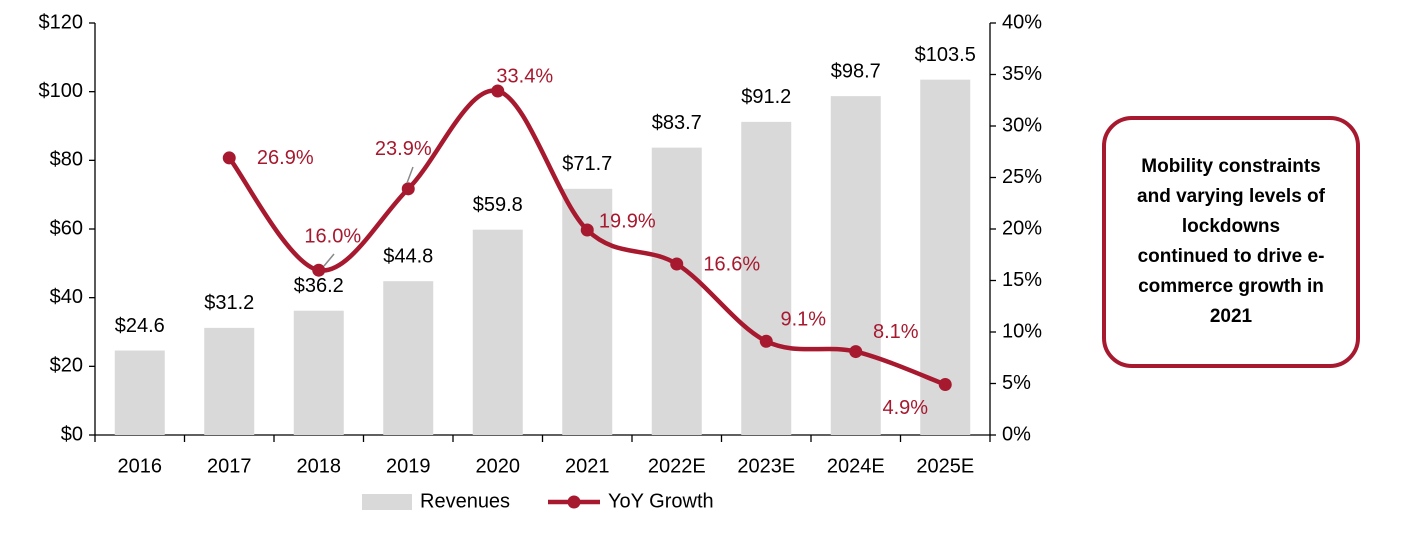 This screenshot has height=537, width=1408. Describe the element at coordinates (66, 160) in the screenshot. I see `y-tick-label: $80` at that location.